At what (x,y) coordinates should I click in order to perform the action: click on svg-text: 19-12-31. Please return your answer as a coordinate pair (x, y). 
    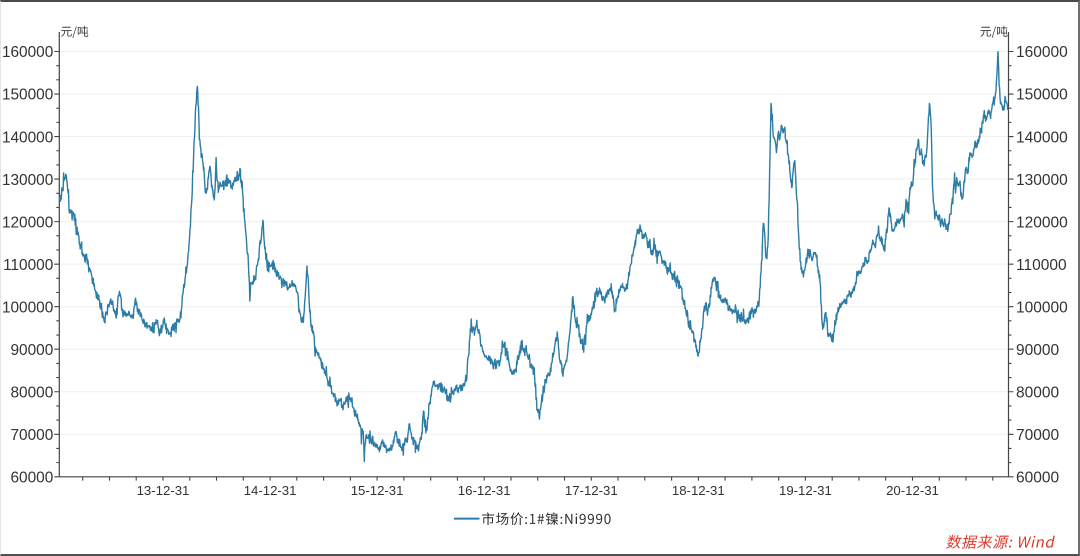
    Looking at the image, I should click on (805, 490).